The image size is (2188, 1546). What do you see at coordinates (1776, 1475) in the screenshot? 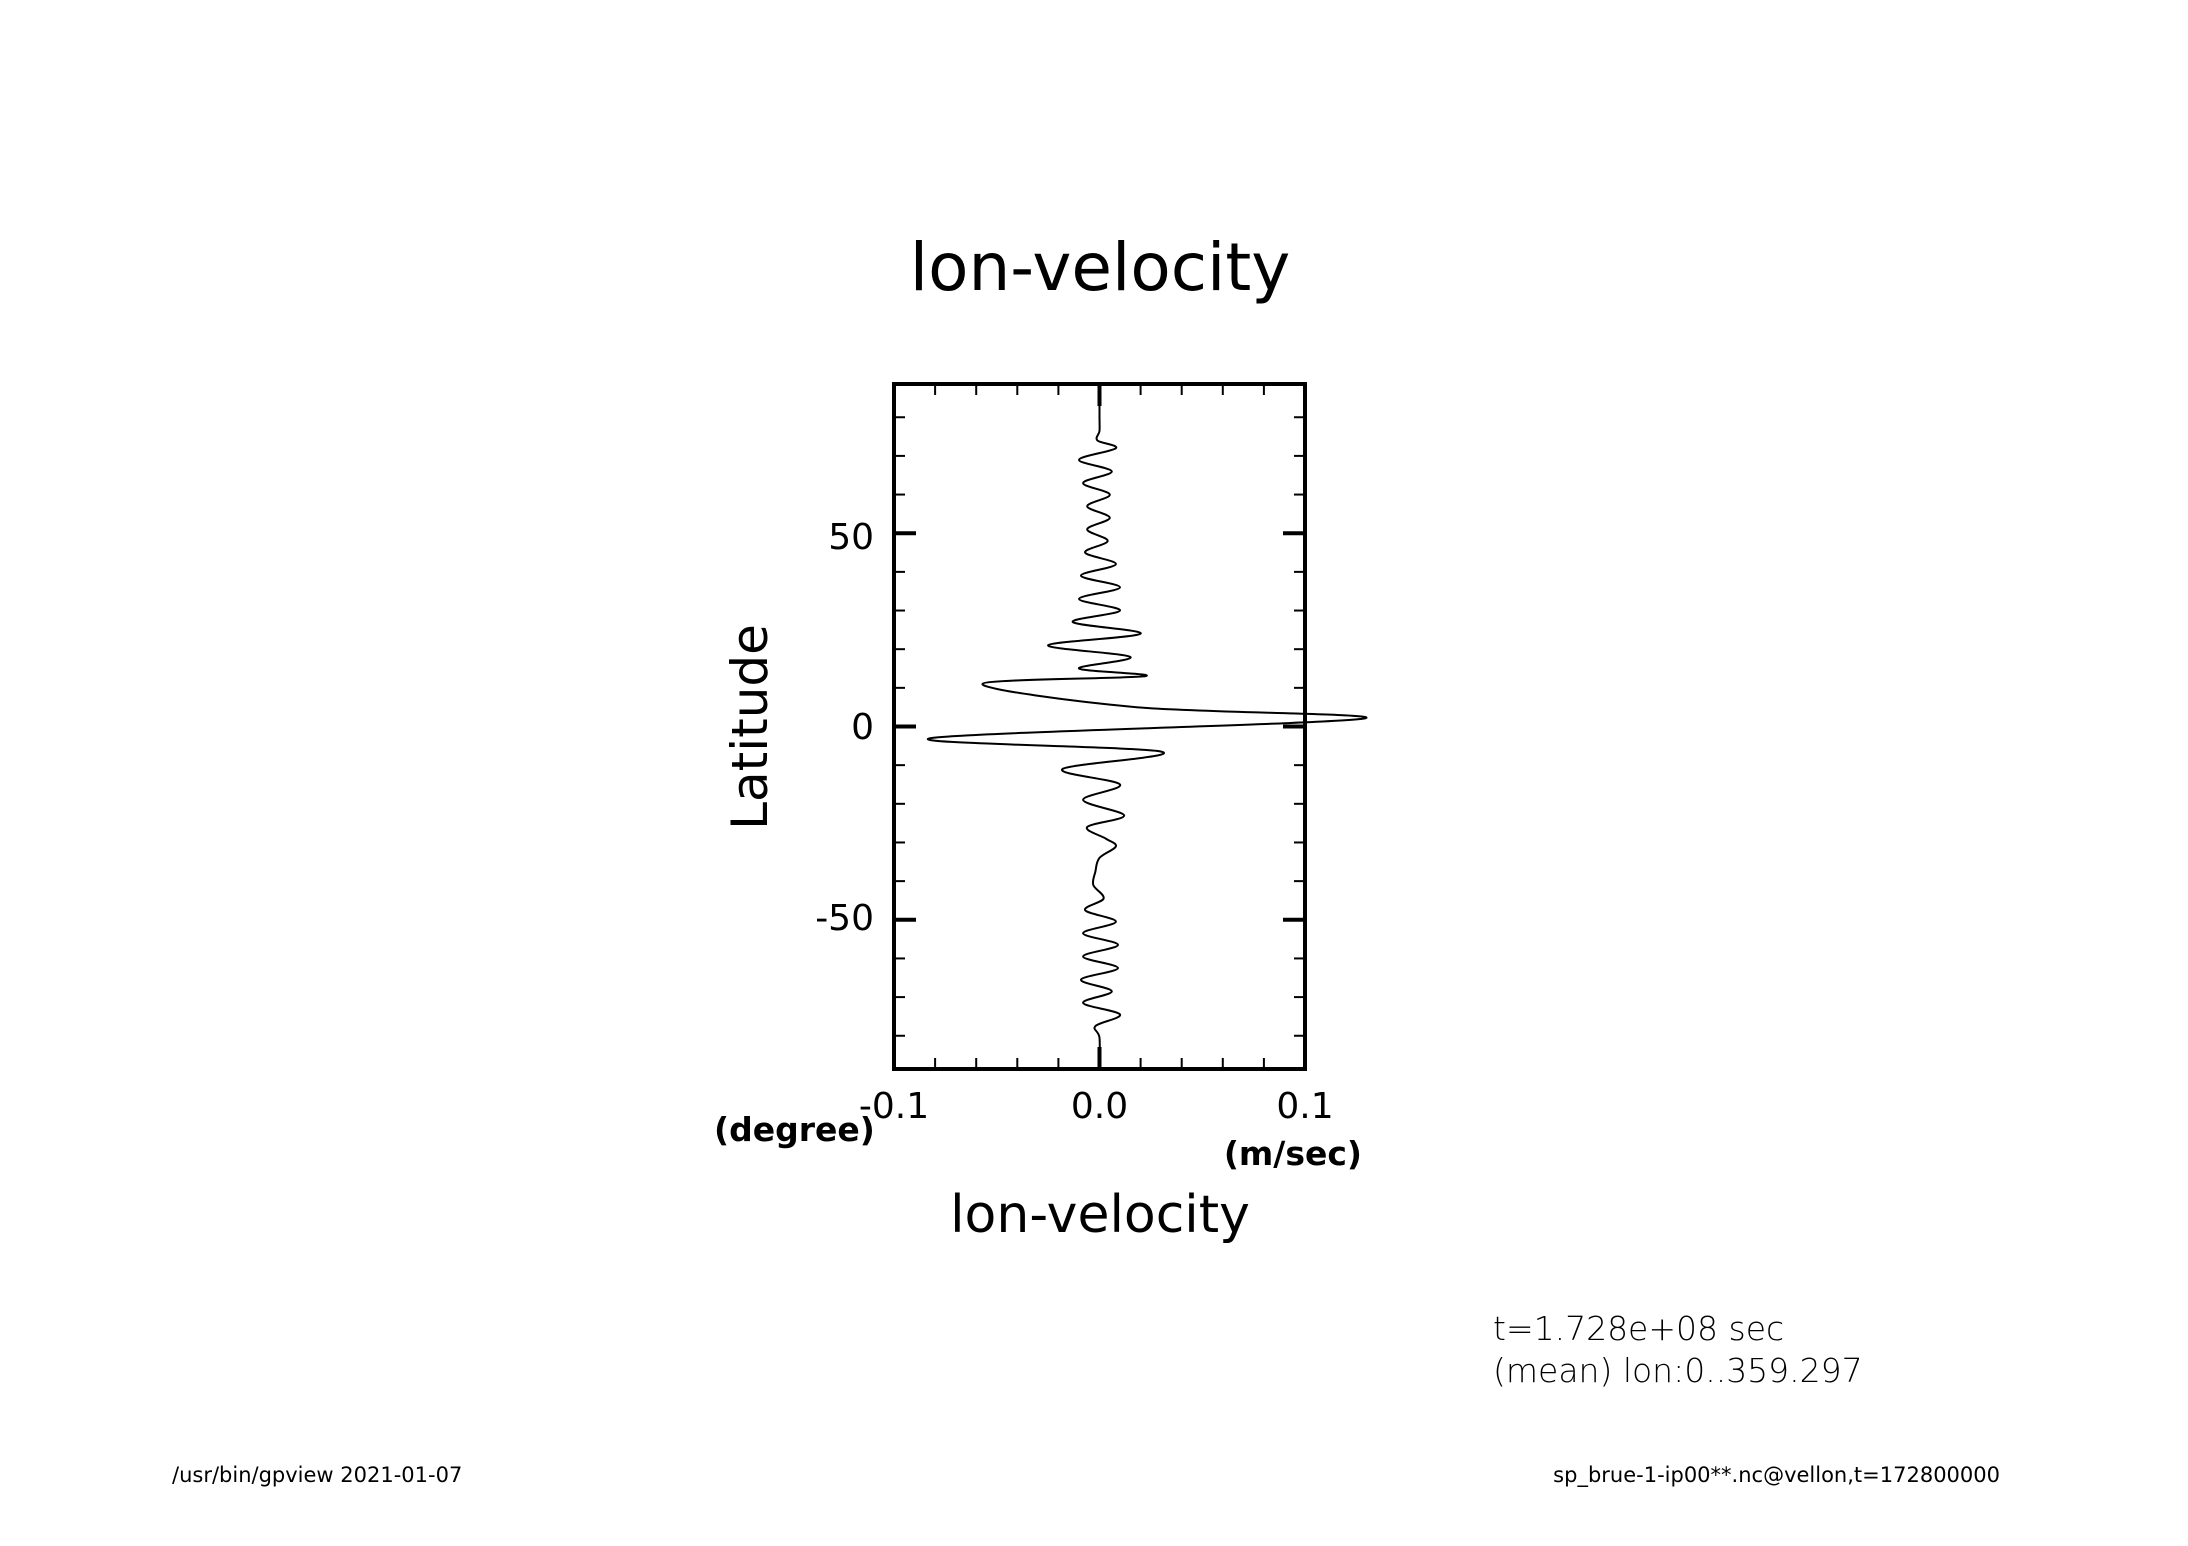
I see `footer-right: sp_brue-1-ip00**.nc@vellon,t=172800000` at bounding box center [1776, 1475].